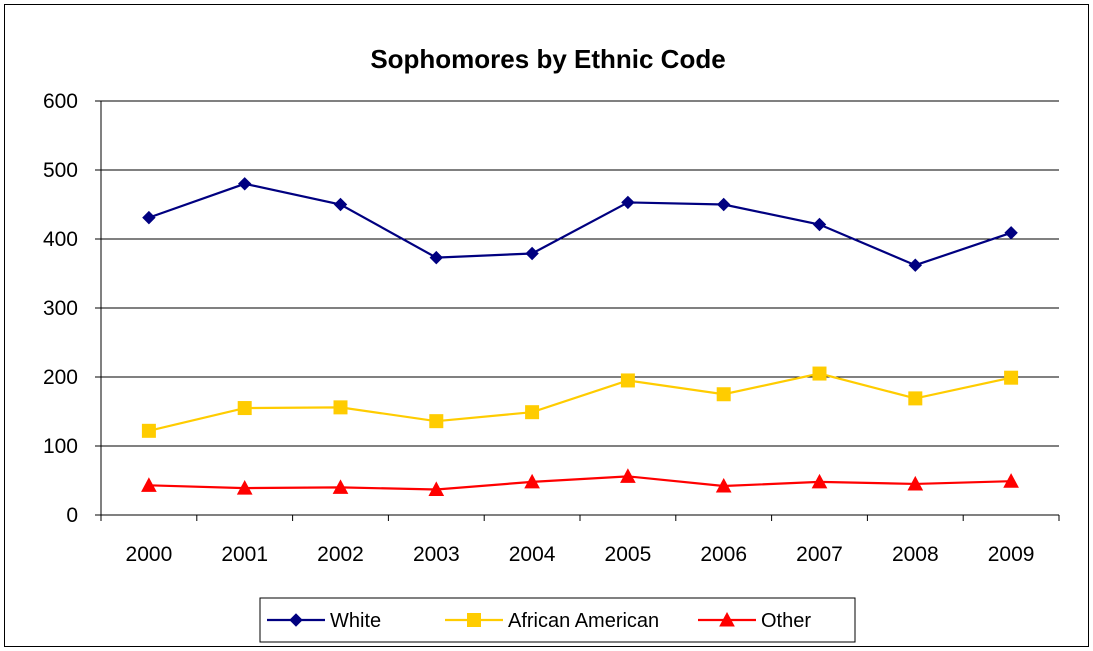  Describe the element at coordinates (244, 554) in the screenshot. I see `x-tick-label: 2001` at that location.